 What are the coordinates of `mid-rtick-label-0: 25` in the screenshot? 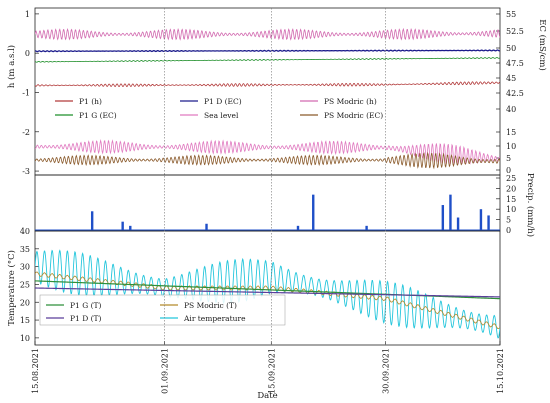 It's located at (511, 178).